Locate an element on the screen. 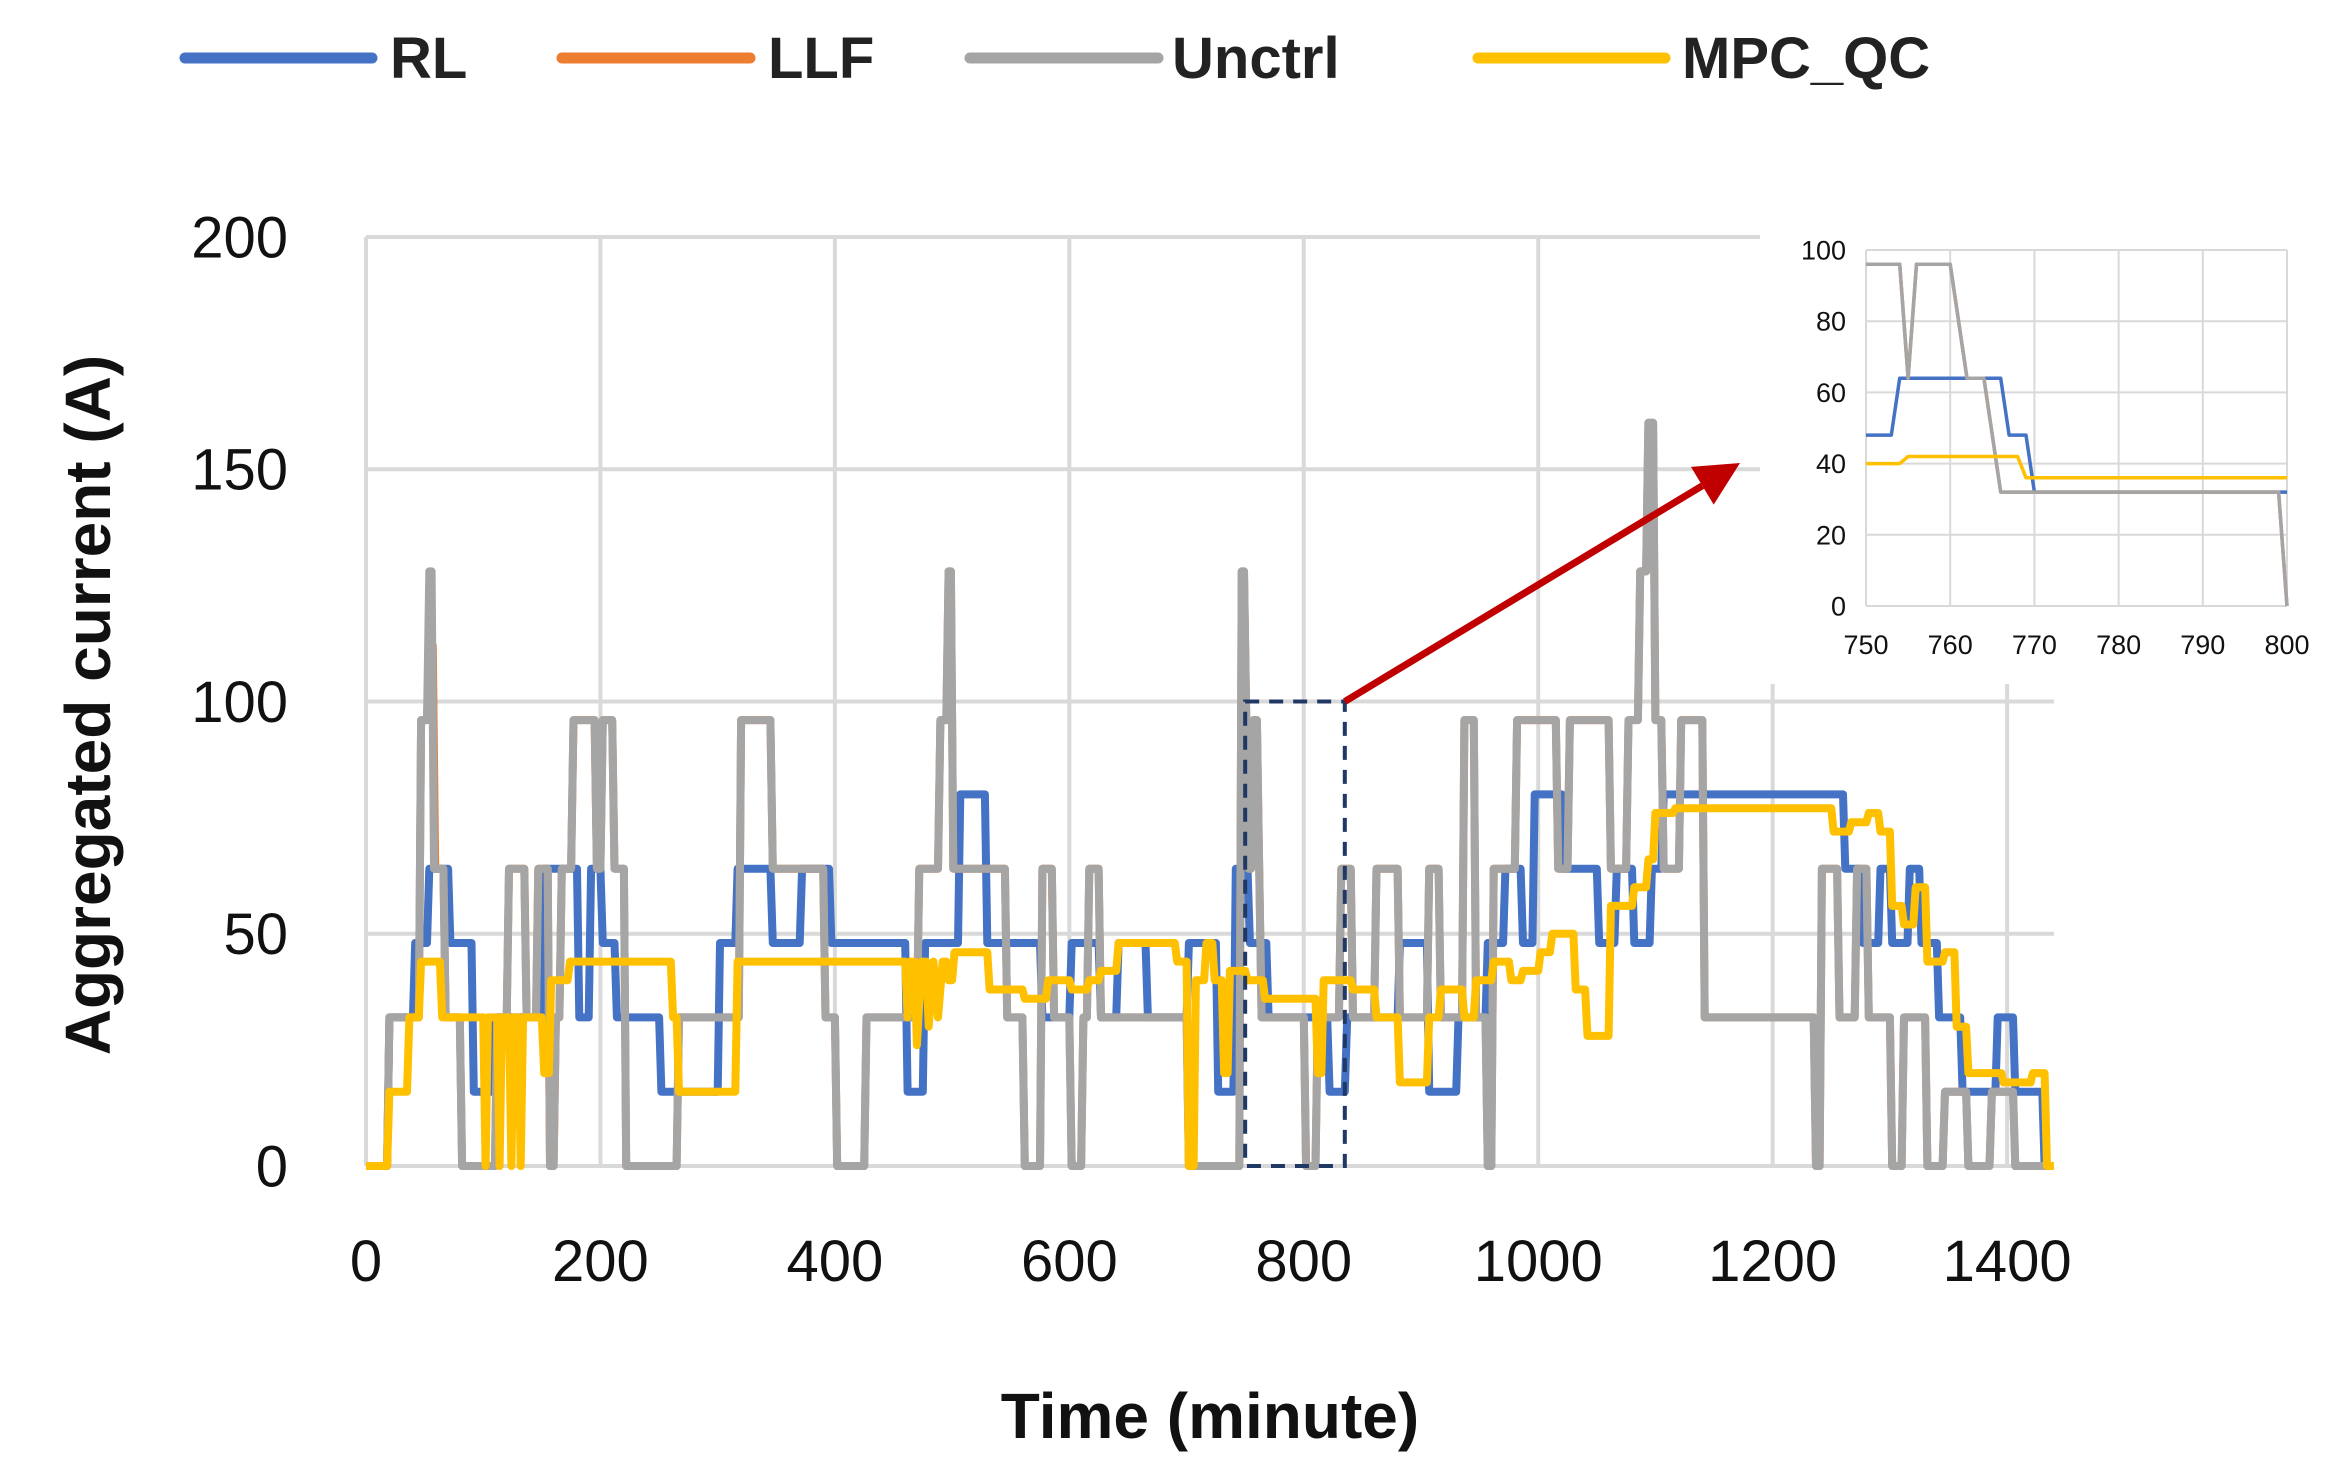 This screenshot has width=2335, height=1479. inset-x-tick-label: 770 is located at coordinates (2034, 645).